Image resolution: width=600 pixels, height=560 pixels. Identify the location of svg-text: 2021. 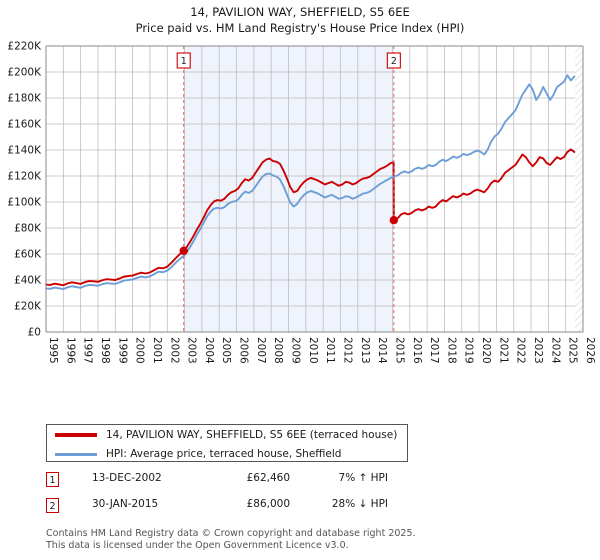
(503, 350).